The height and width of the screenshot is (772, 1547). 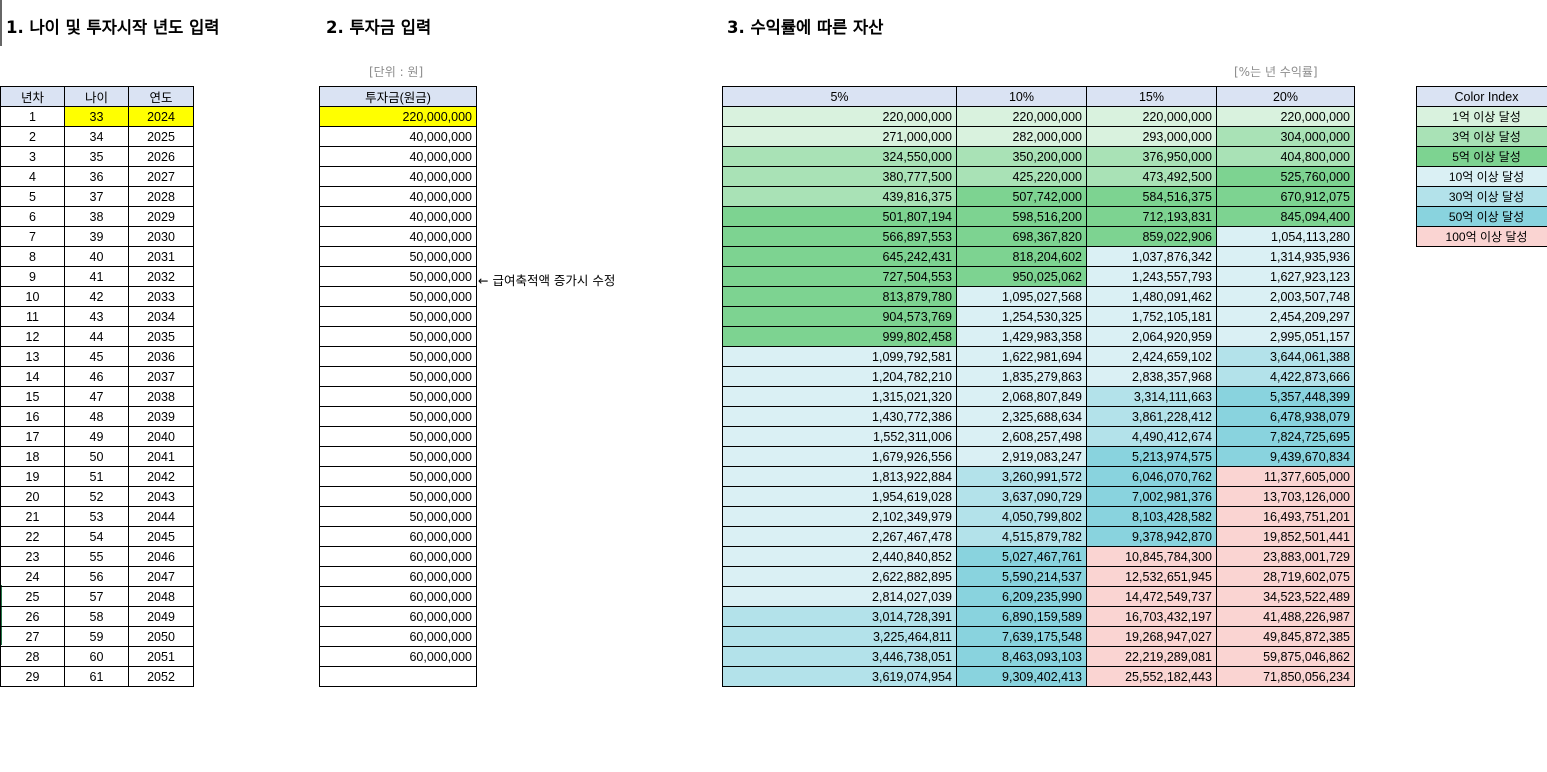 What do you see at coordinates (1285, 576) in the screenshot?
I see `asset-cell: 28,719,602,075` at bounding box center [1285, 576].